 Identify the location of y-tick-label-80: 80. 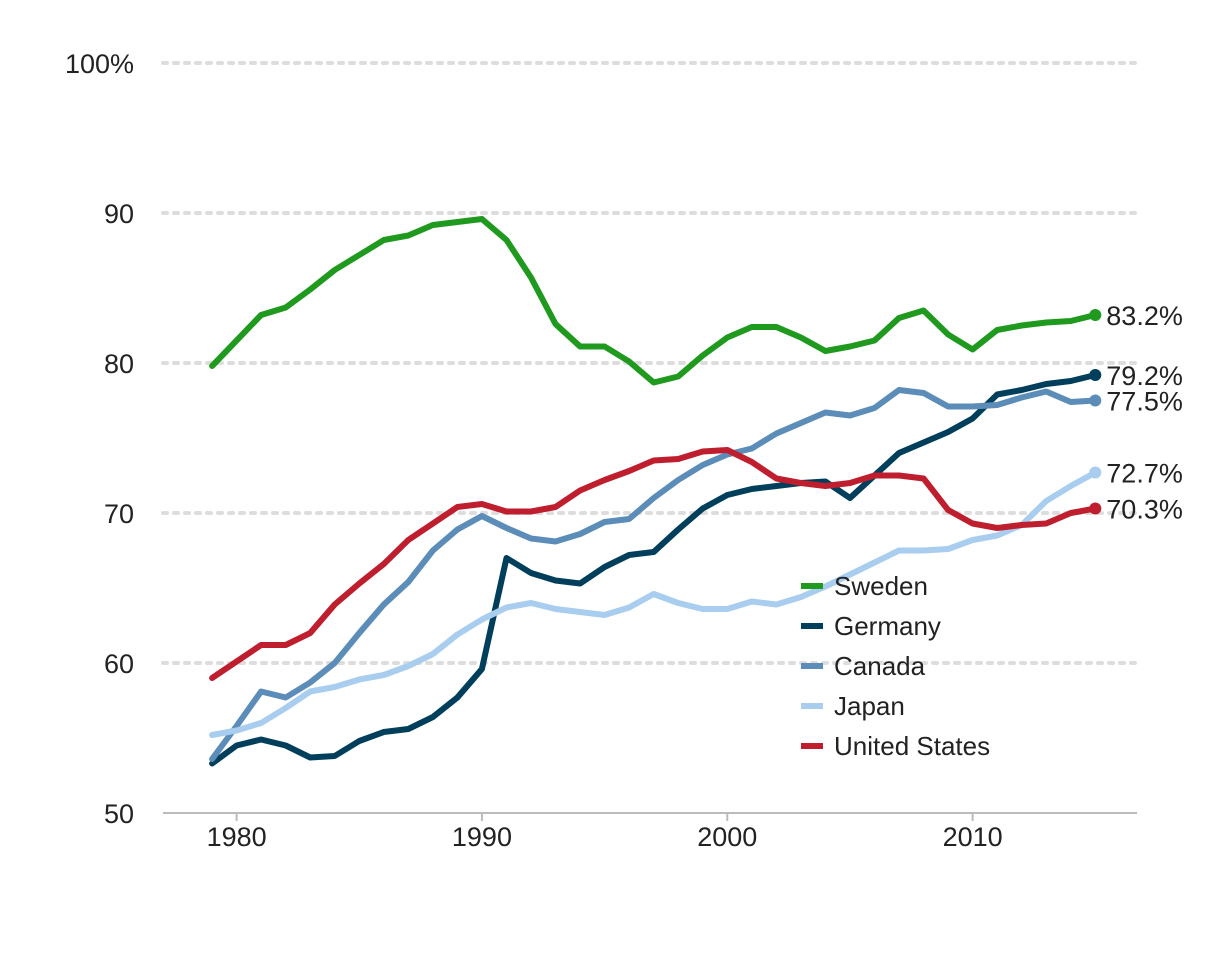
(119, 364).